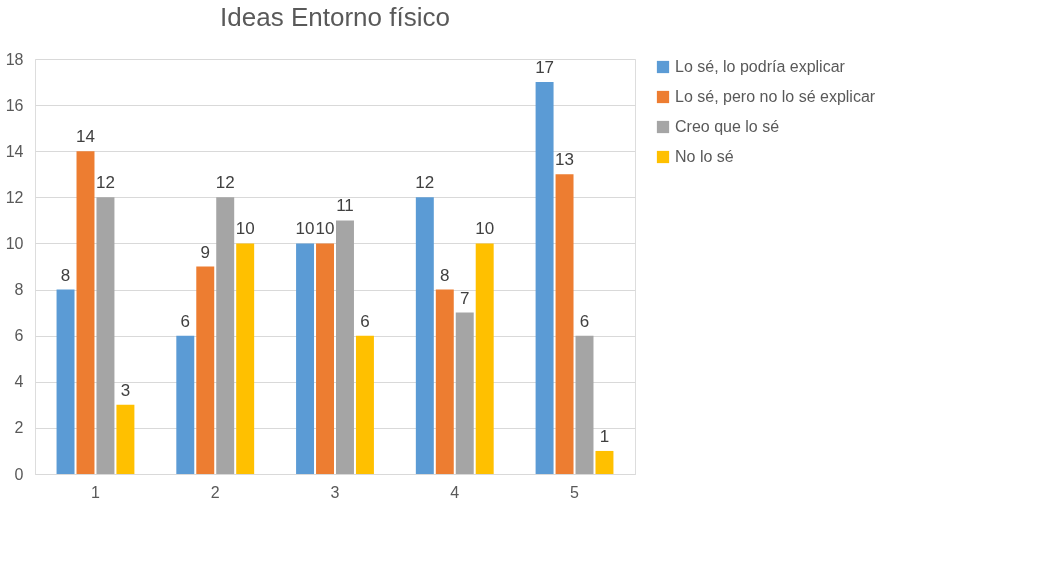 This screenshot has height=584, width=1042. What do you see at coordinates (604, 436) in the screenshot?
I see `data-label: 1` at bounding box center [604, 436].